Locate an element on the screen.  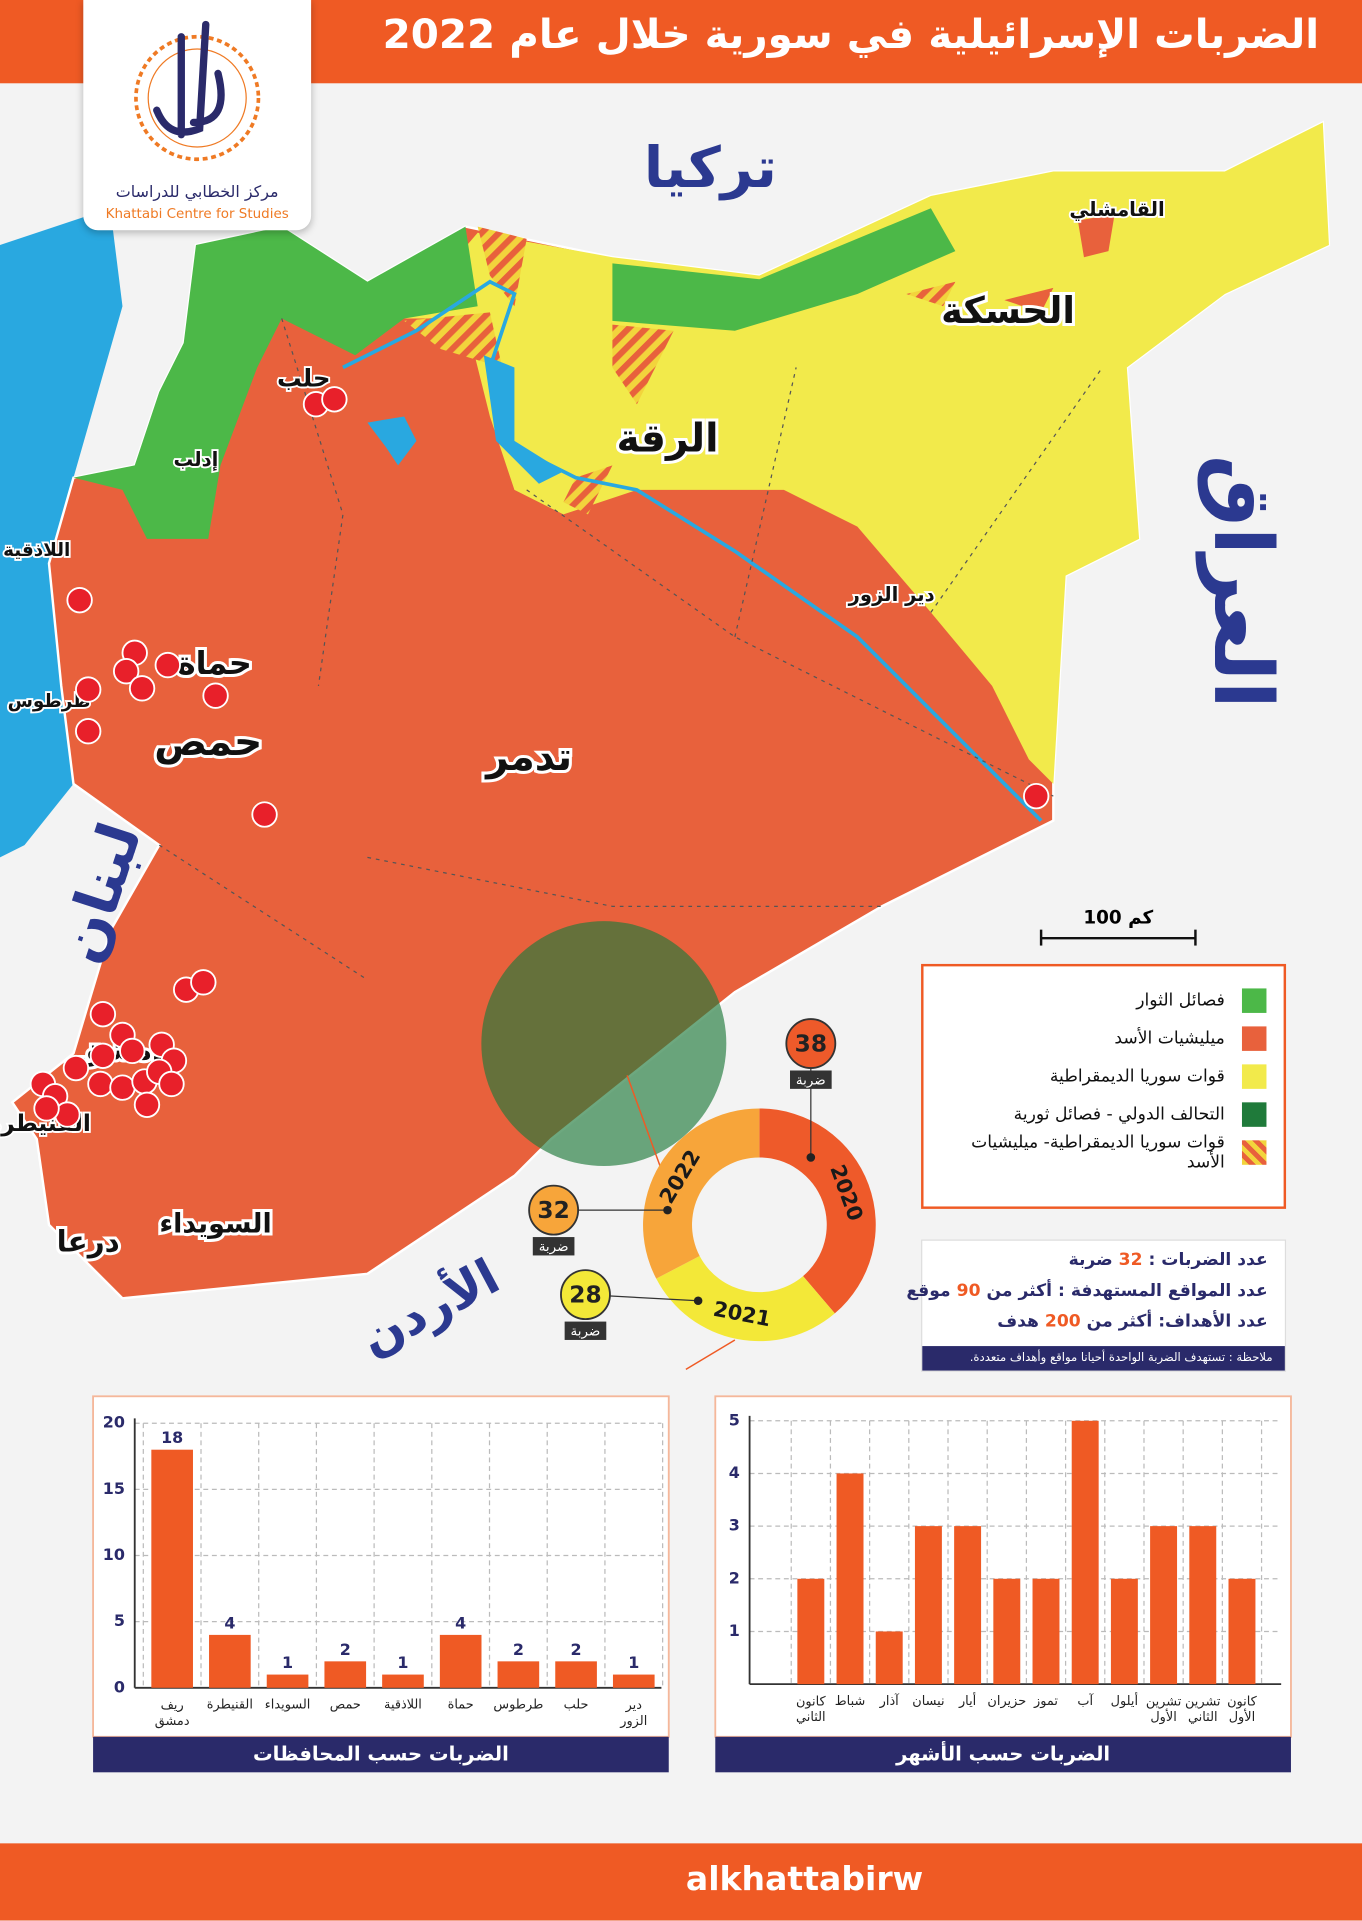
city-label: السويداء is located at coordinates (215, 1223).